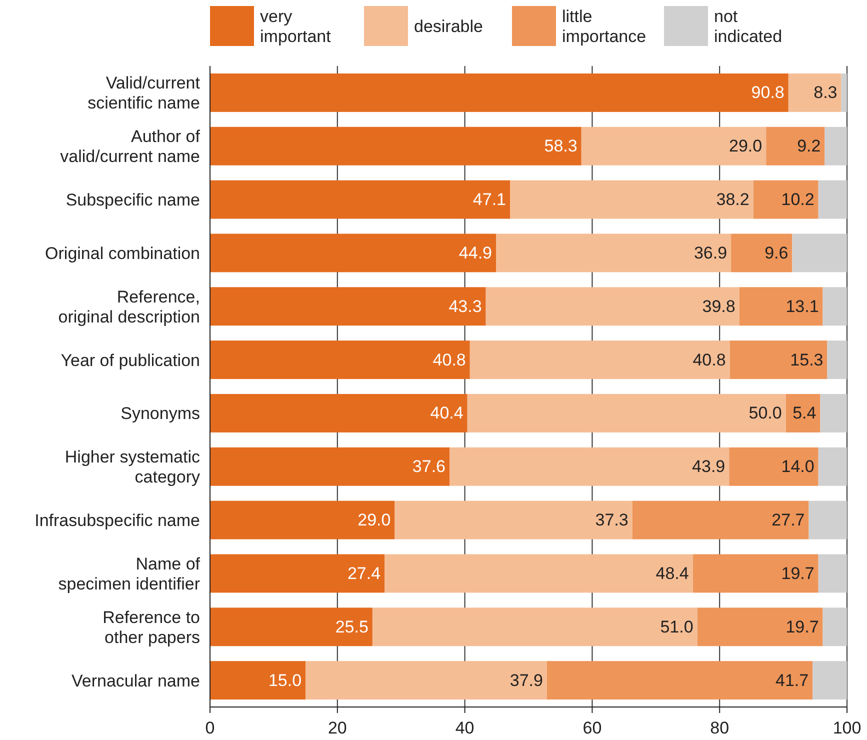 The height and width of the screenshot is (740, 867). Describe the element at coordinates (130, 146) in the screenshot. I see `y-tick-label: Author of valid/current name` at that location.